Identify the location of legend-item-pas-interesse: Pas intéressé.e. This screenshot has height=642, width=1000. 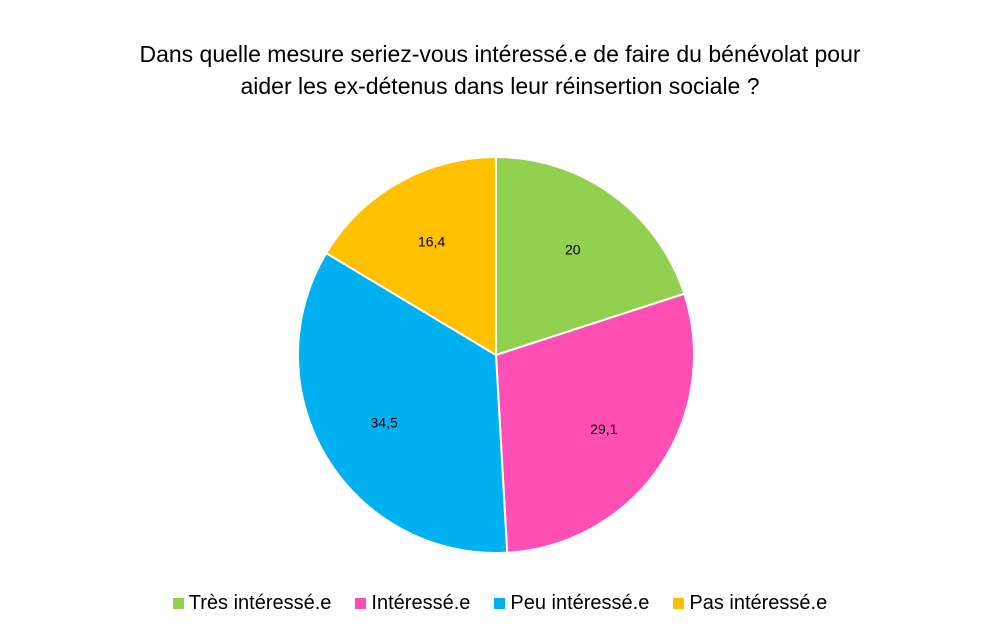
(750, 603).